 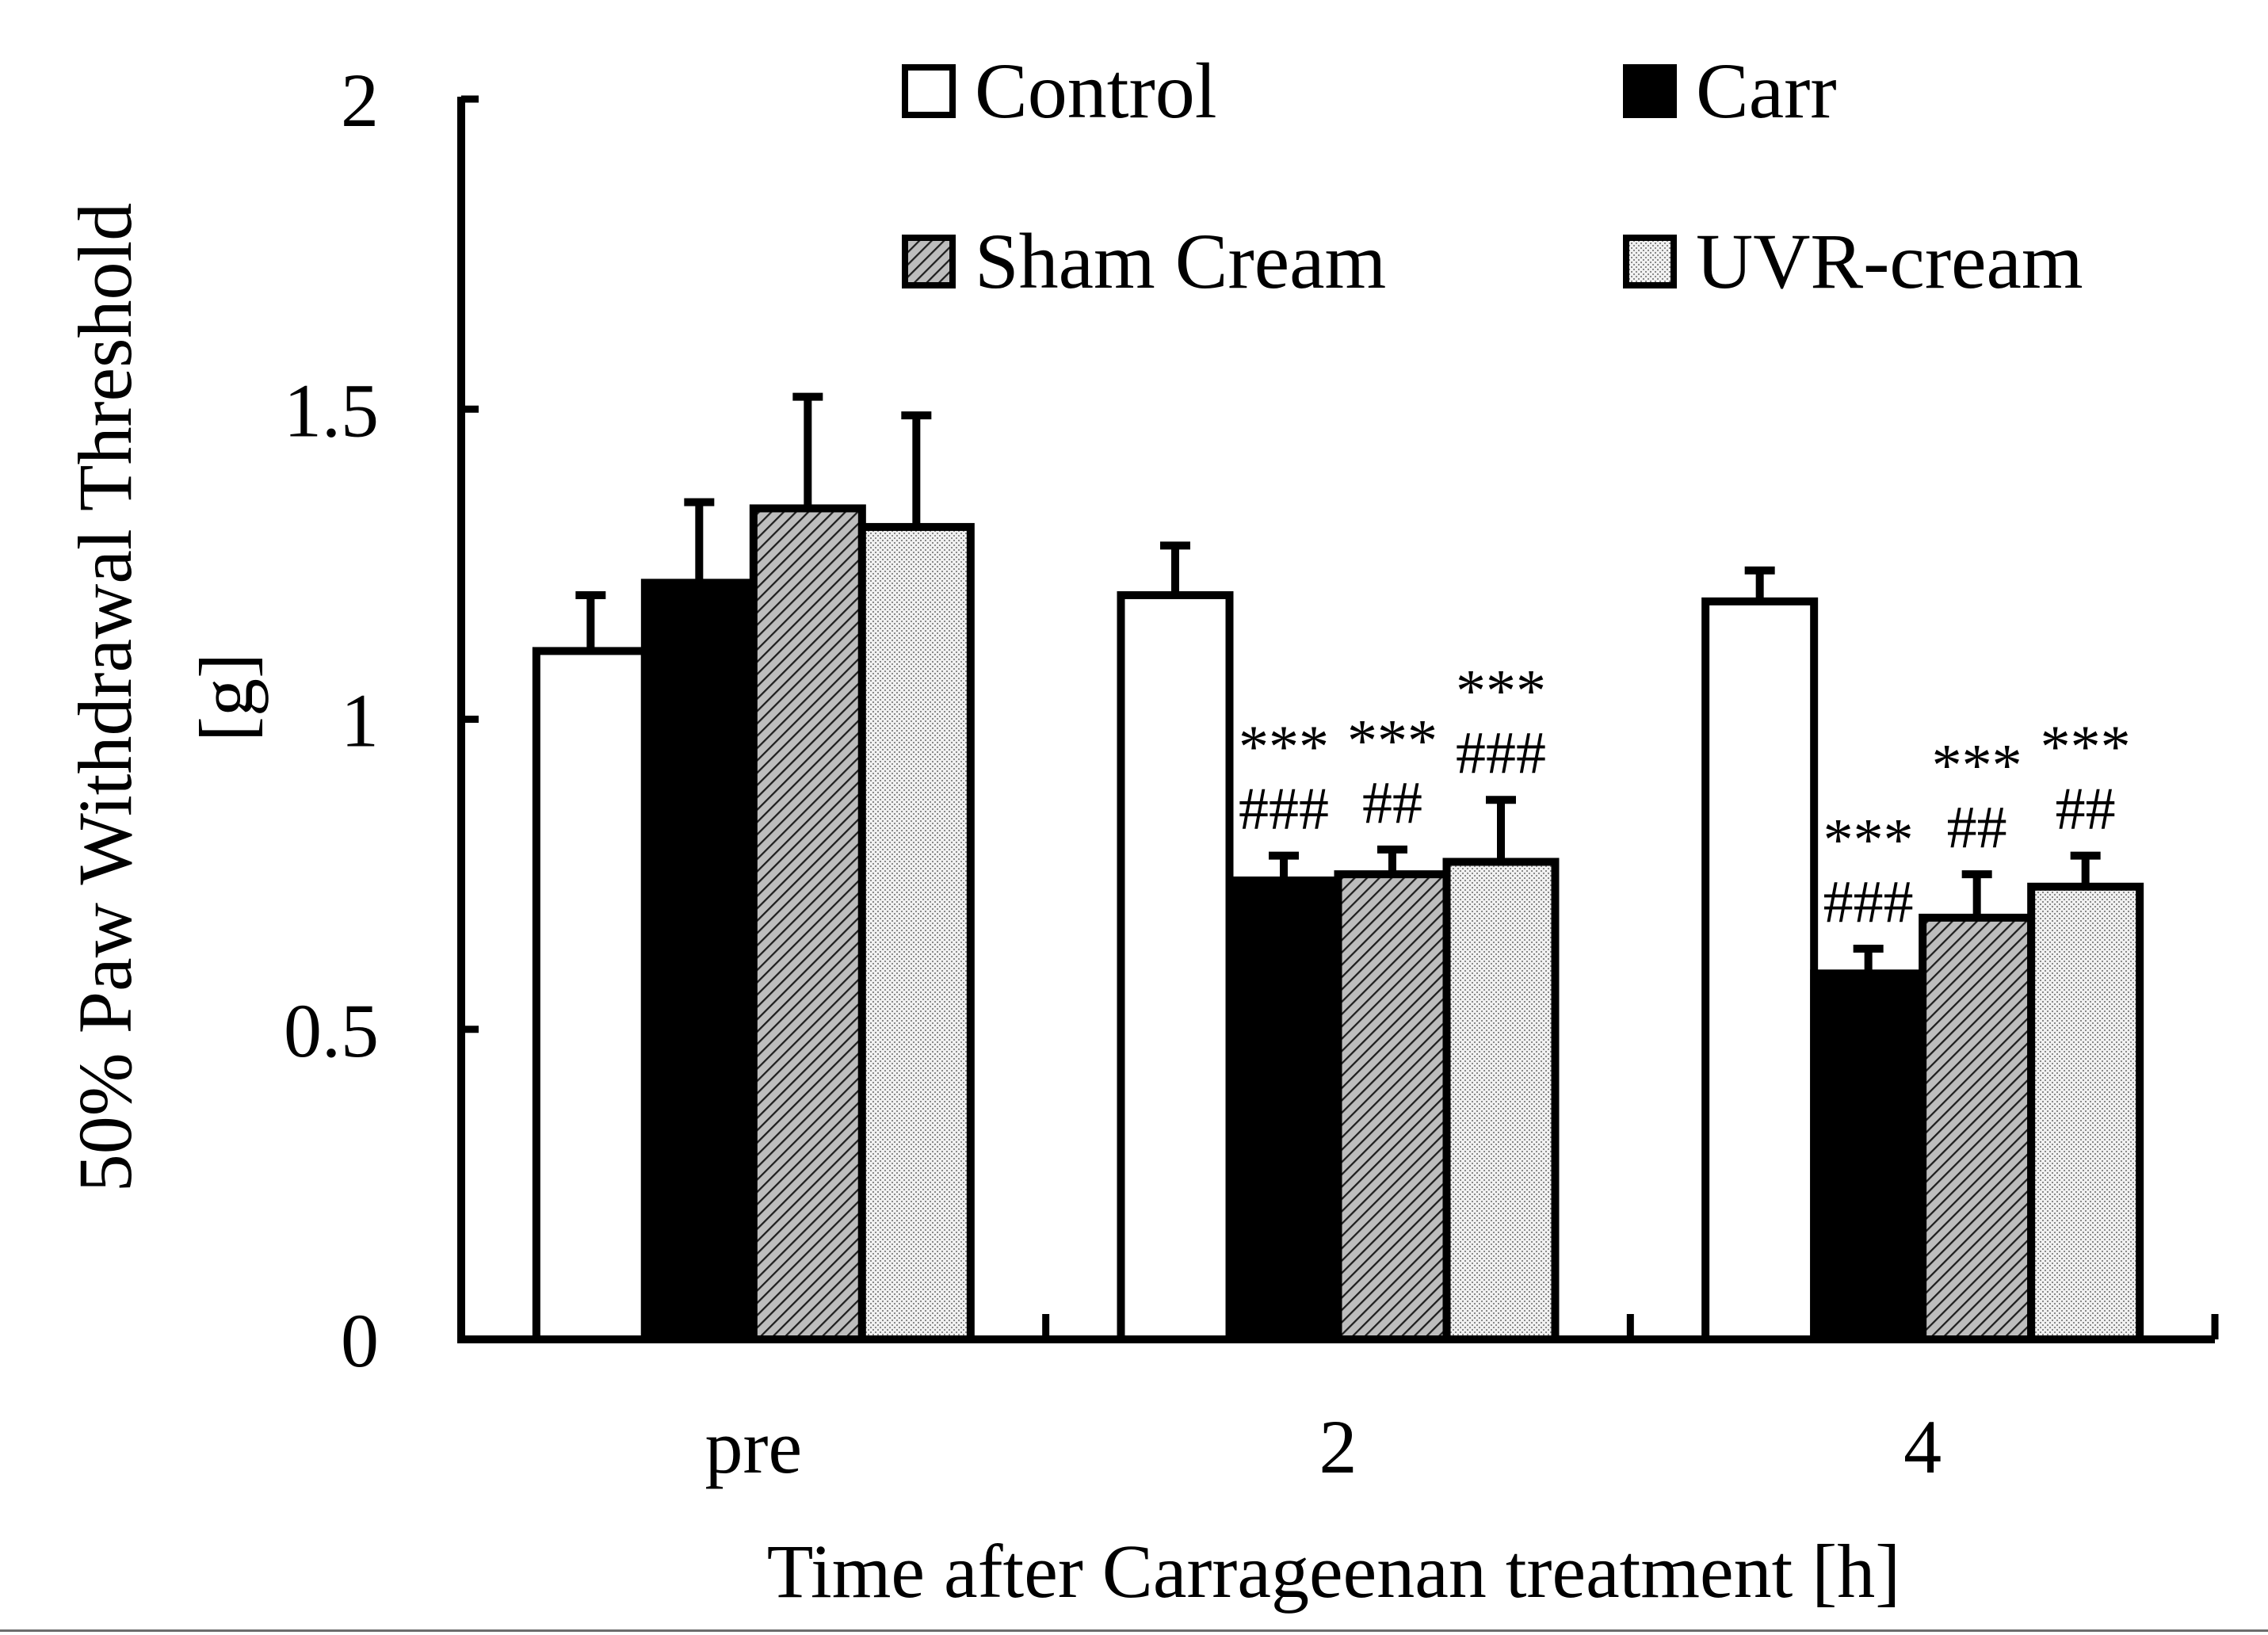 I want to click on y-tick-label-4: 2, so click(x=360, y=100).